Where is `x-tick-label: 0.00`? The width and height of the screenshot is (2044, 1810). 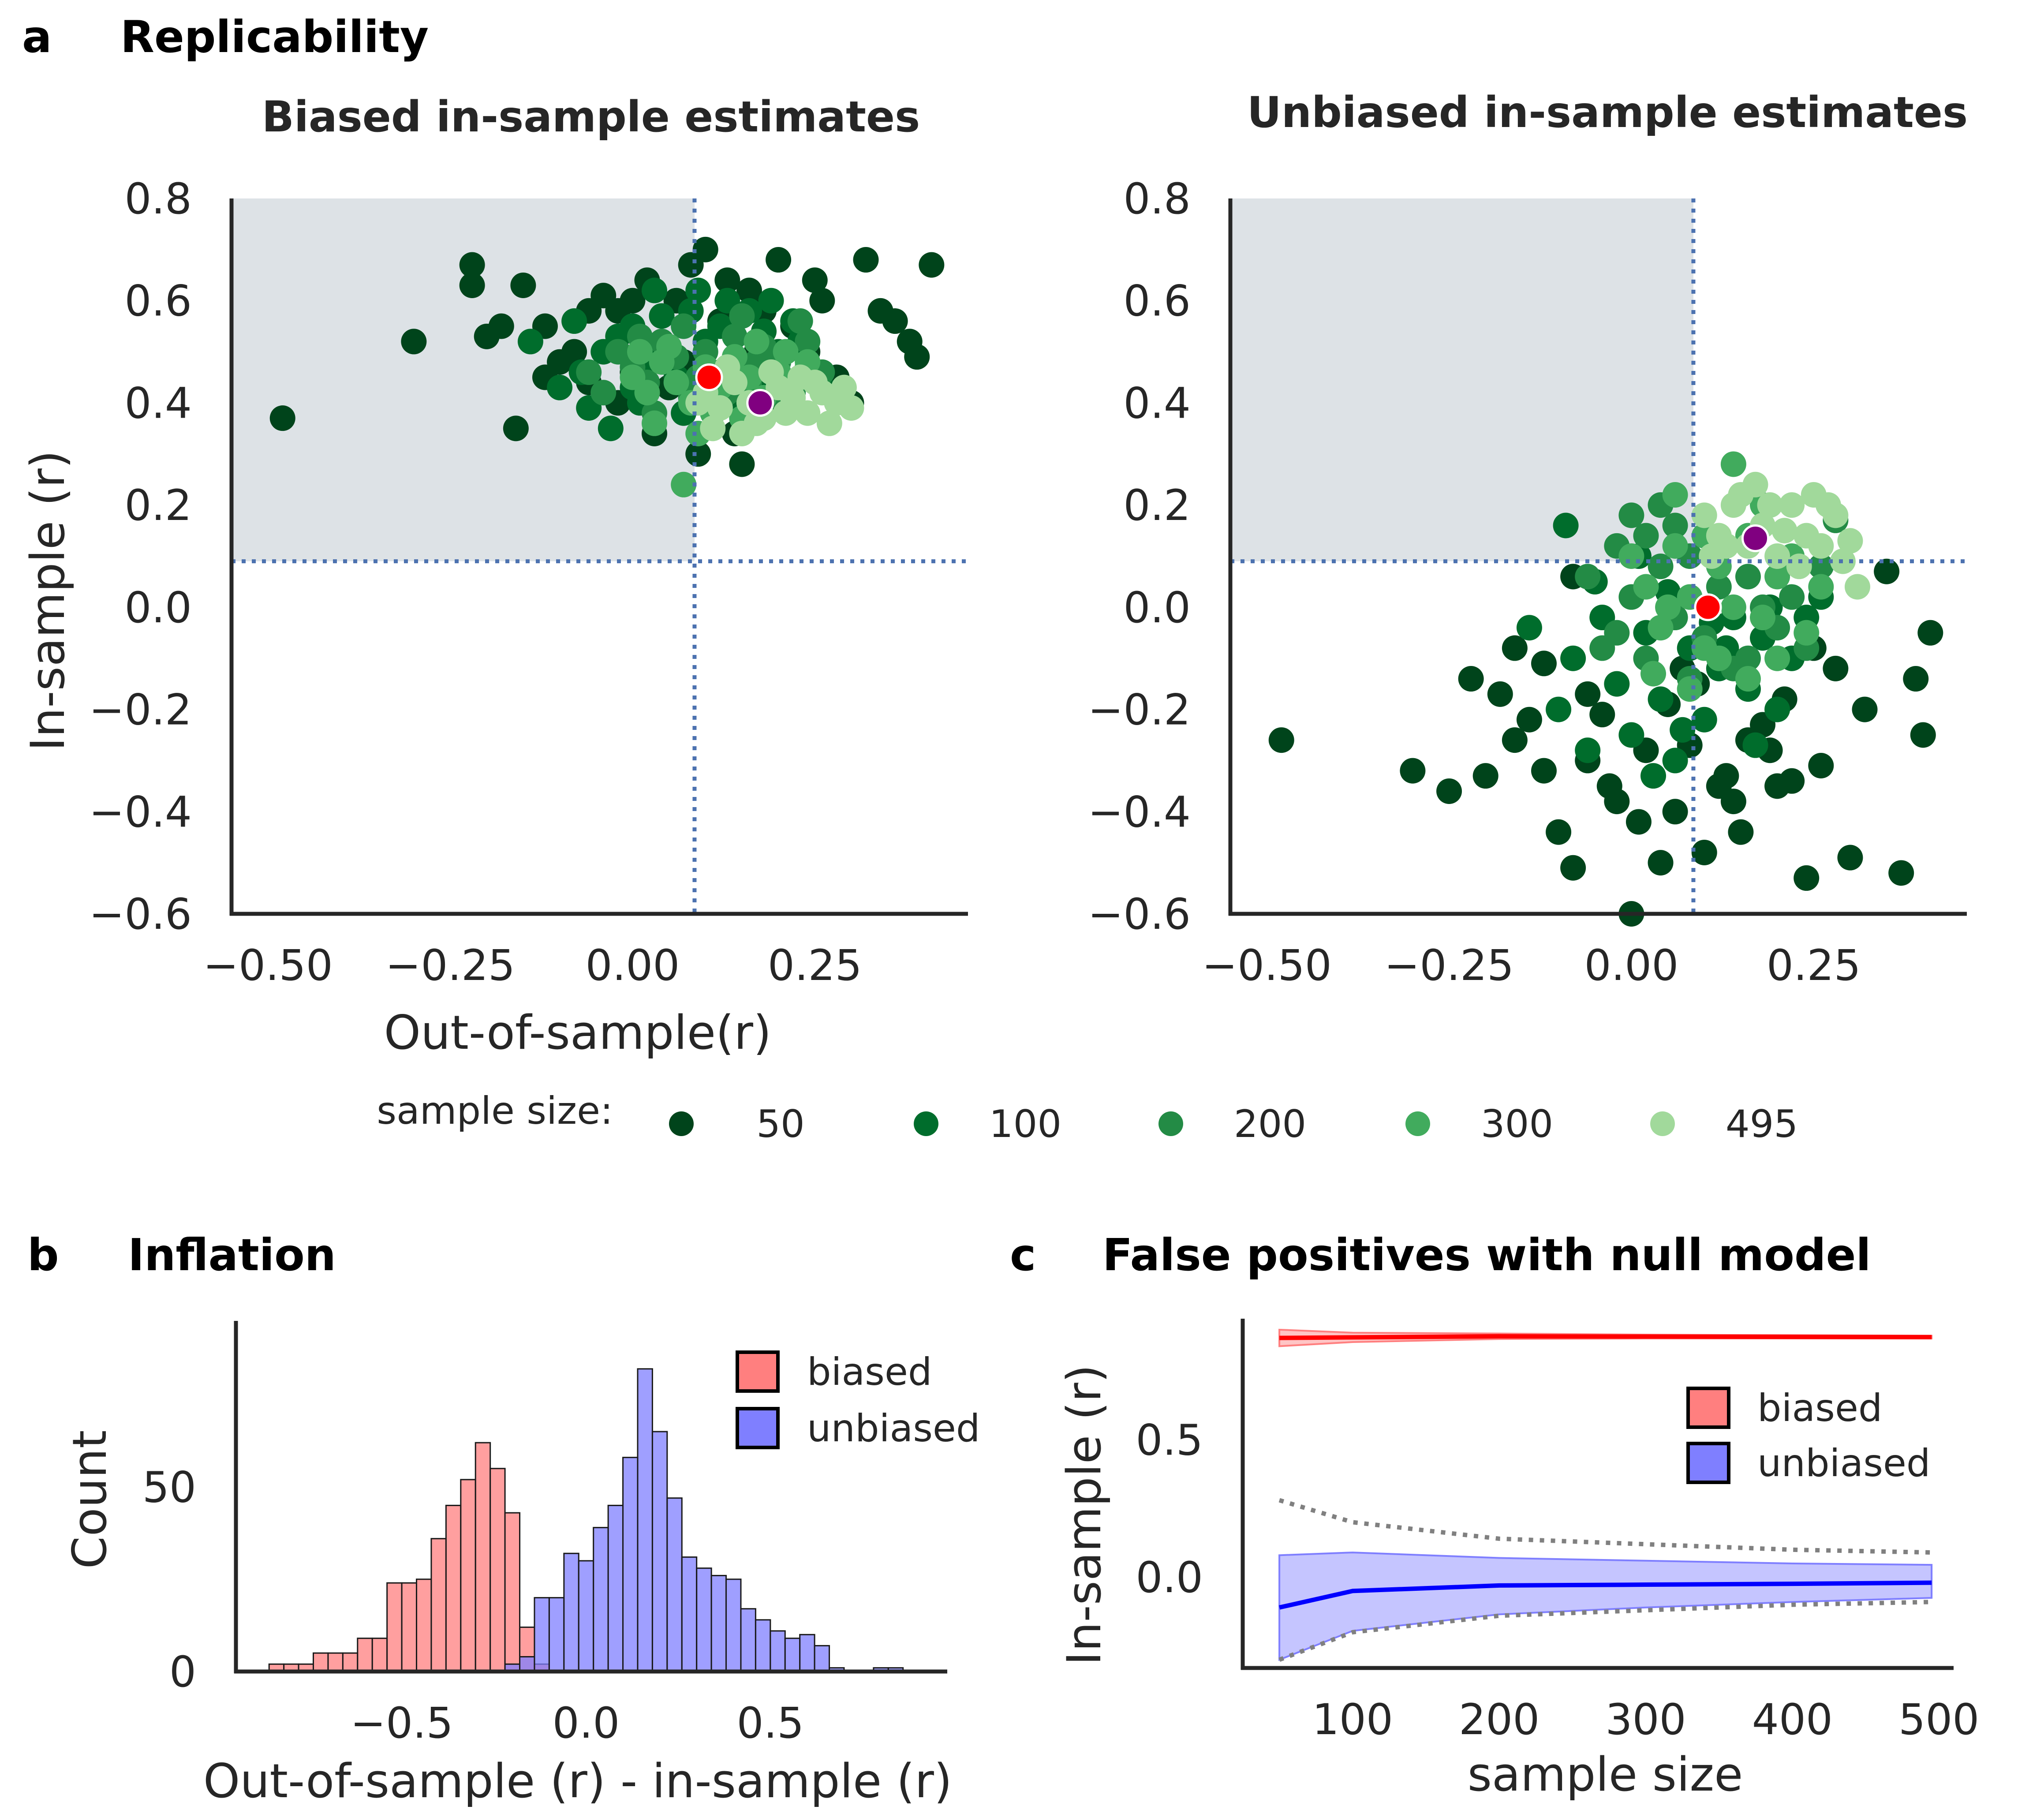 x-tick-label: 0.00 is located at coordinates (633, 965).